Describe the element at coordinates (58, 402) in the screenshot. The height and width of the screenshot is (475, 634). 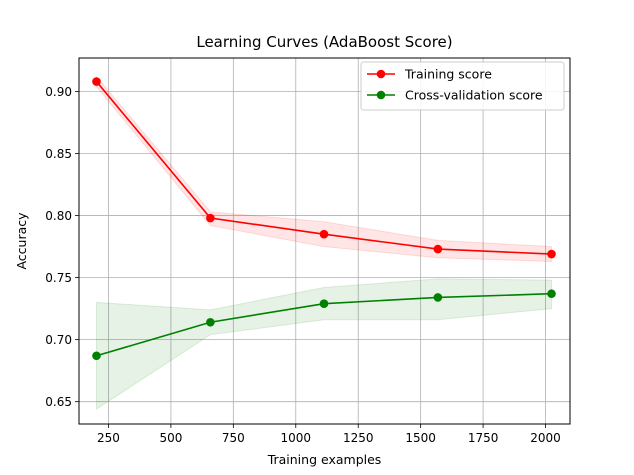
I see `y-tick-label: 0.65` at that location.